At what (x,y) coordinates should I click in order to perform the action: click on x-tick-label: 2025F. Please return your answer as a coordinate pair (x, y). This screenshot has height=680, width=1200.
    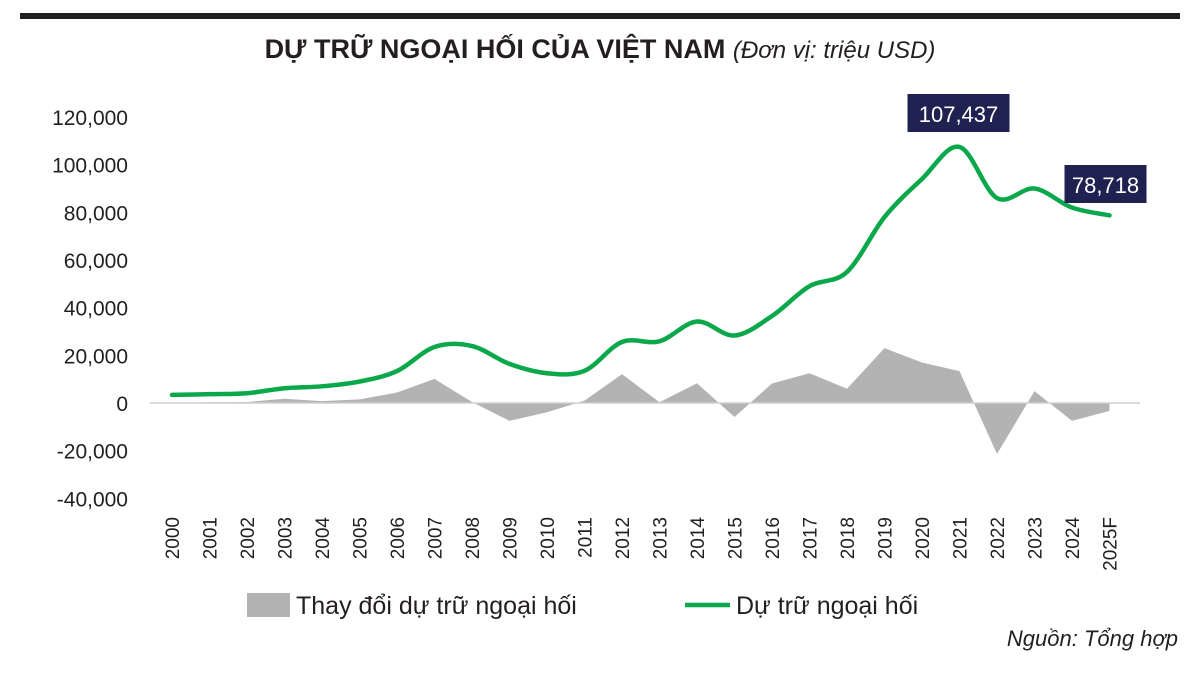
    Looking at the image, I should click on (1111, 544).